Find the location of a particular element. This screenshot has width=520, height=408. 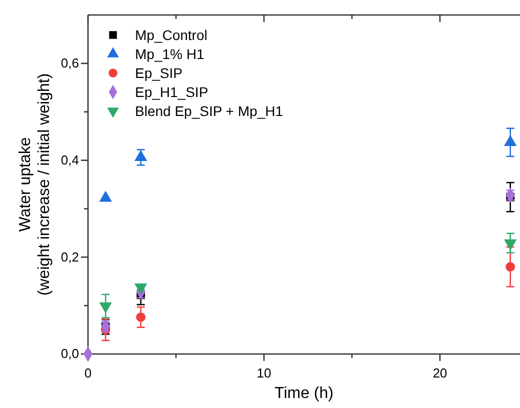

y-tick-label: 0,6 is located at coordinates (69, 63).